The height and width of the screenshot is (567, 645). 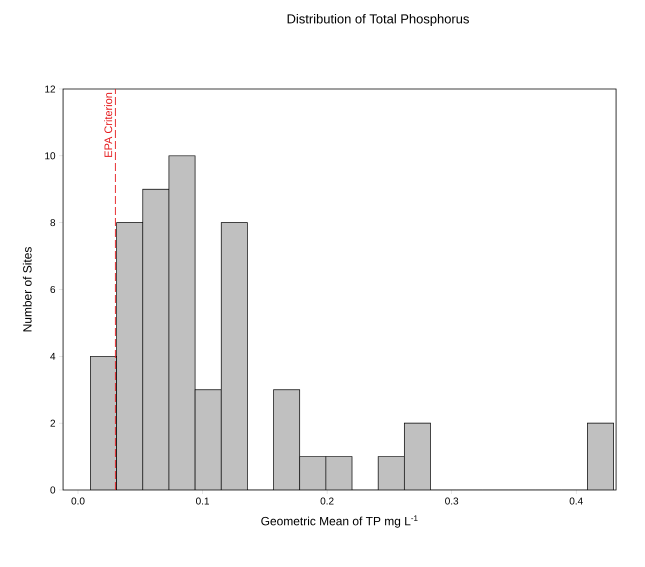 I want to click on y-axis-title: Number of Sites, so click(x=27, y=289).